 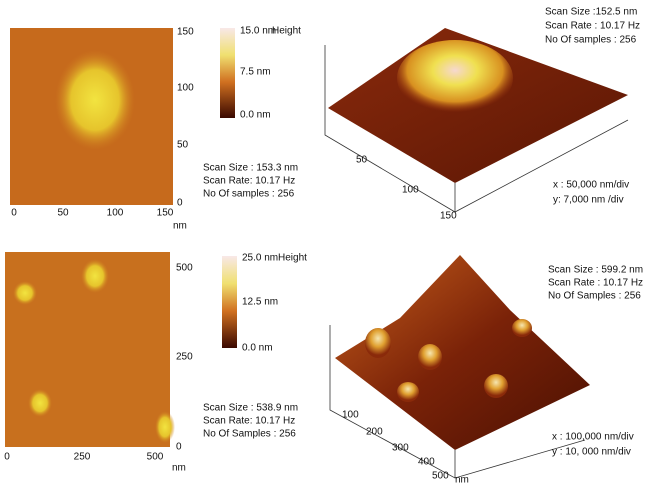 I want to click on box, so click(x=457, y=402).